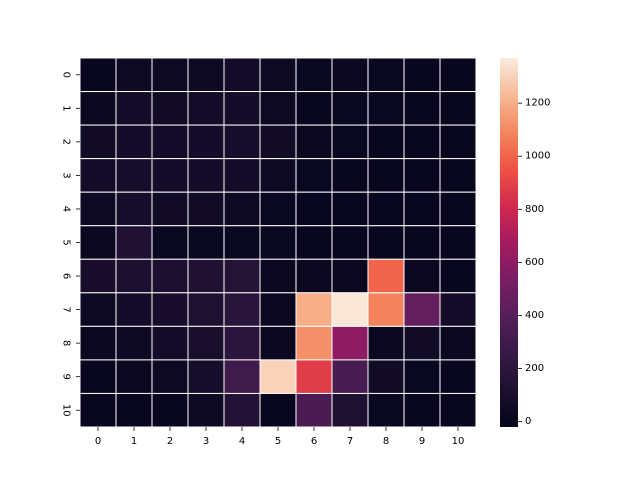  I want to click on x-tick-label: 8, so click(386, 441).